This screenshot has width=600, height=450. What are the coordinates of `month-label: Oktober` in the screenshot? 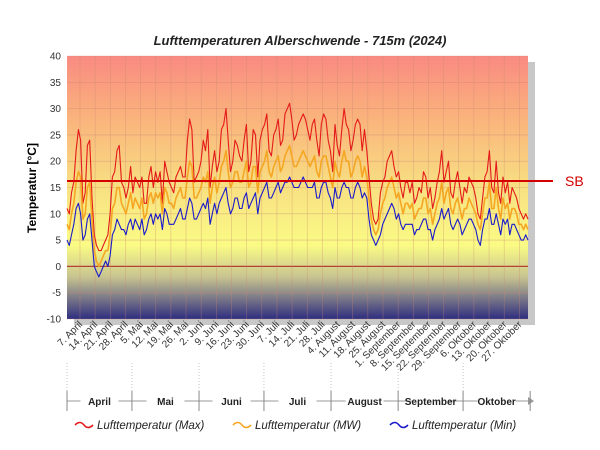 It's located at (496, 402).